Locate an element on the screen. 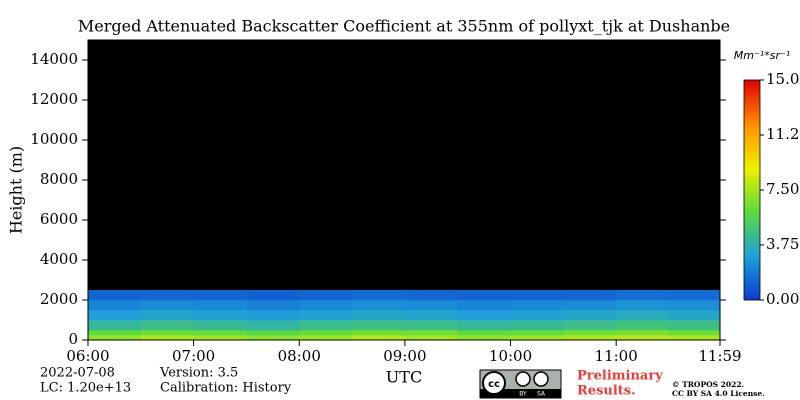 Image resolution: width=800 pixels, height=400 pixels. colorbar-label: Mm⁻¹*sr⁻¹ is located at coordinates (762, 55).